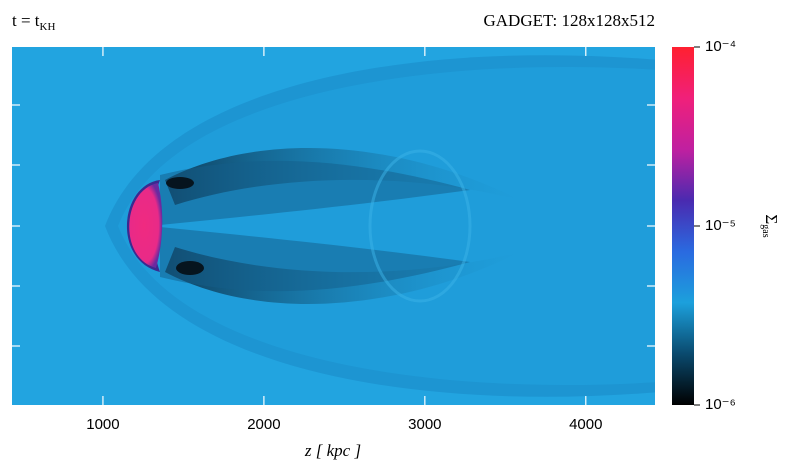 Image resolution: width=785 pixels, height=462 pixels. What do you see at coordinates (770, 225) in the screenshot?
I see `colorbar-label: Σgas` at bounding box center [770, 225].